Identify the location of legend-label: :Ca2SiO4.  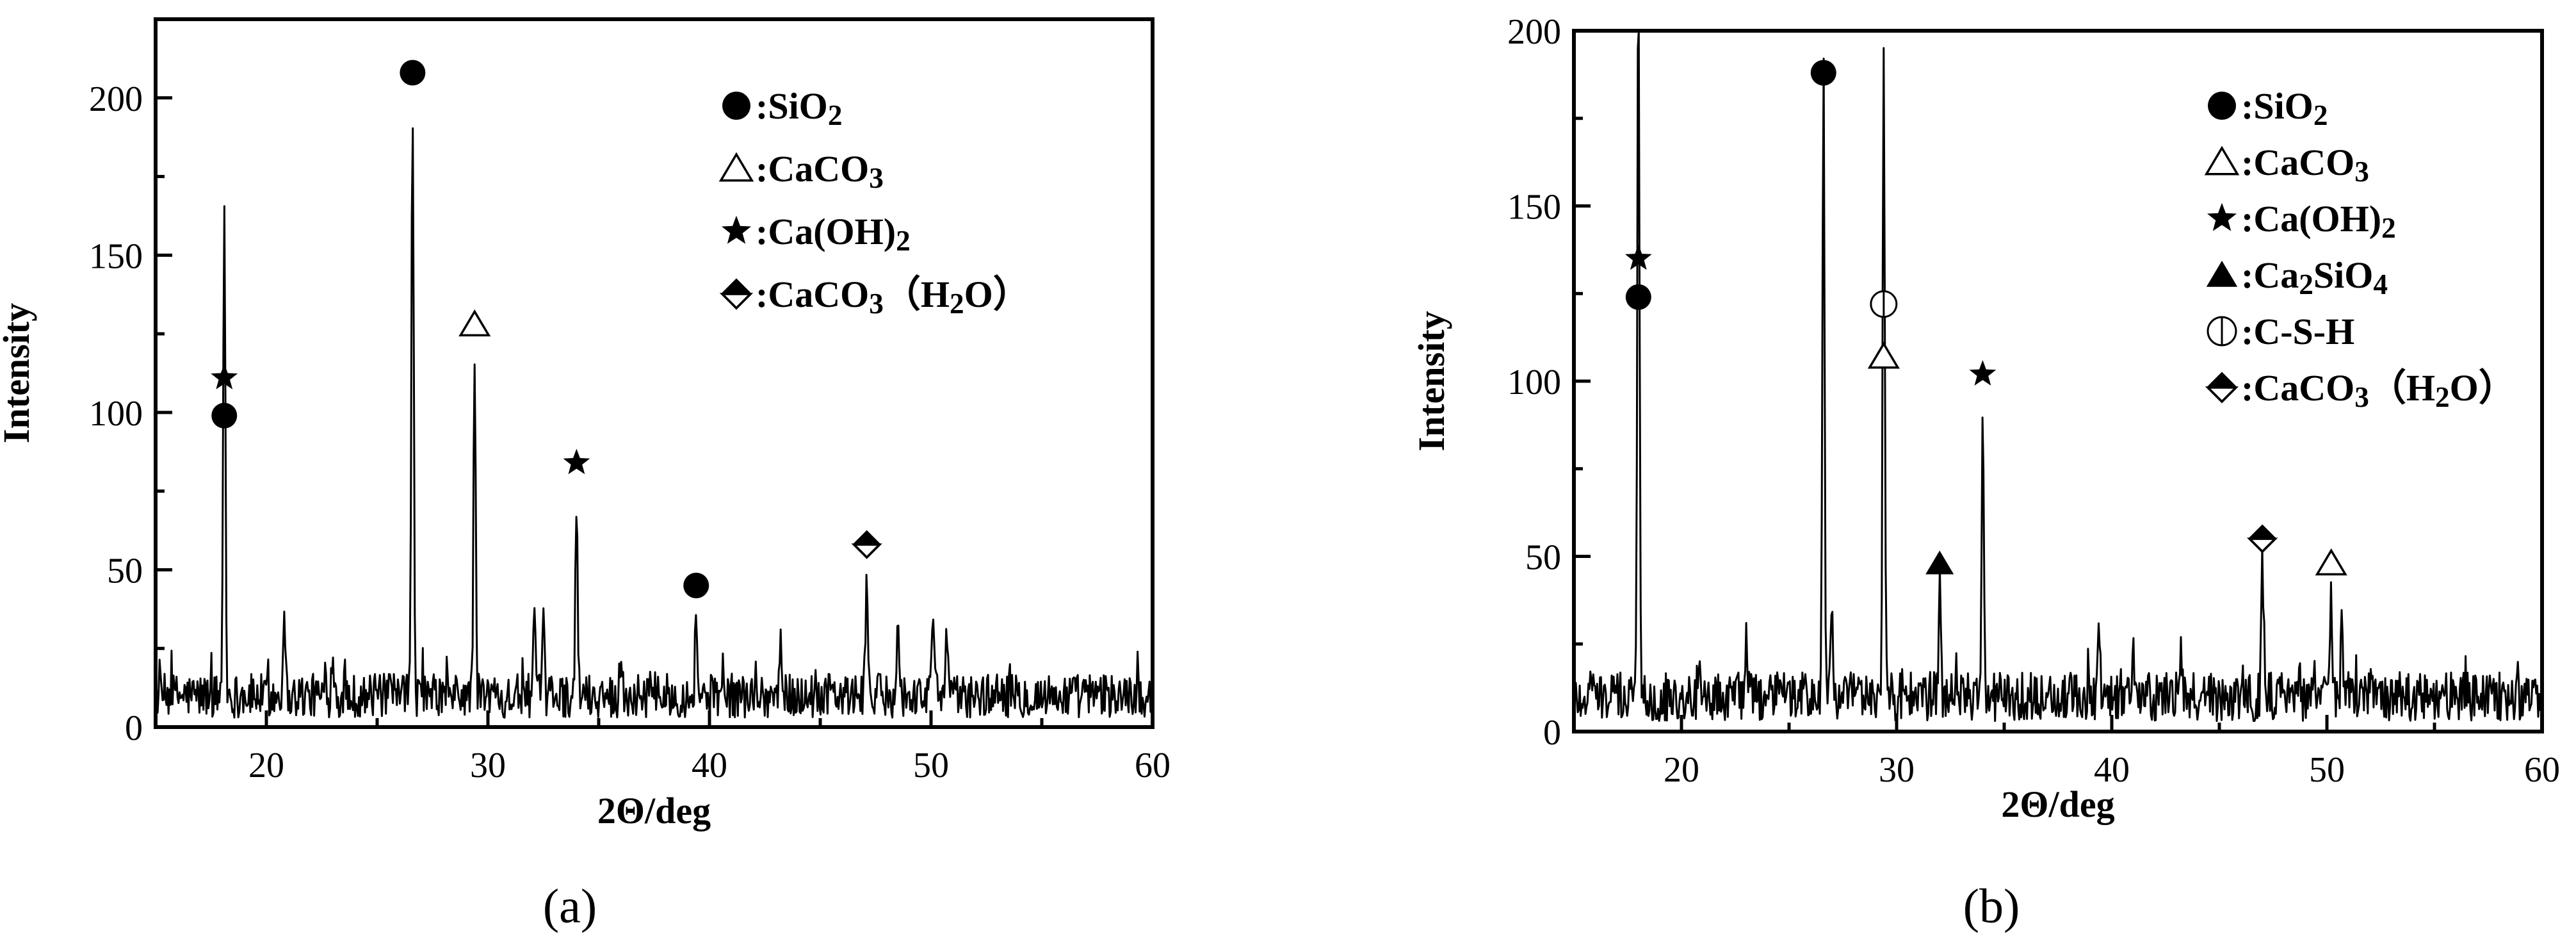
(2314, 277).